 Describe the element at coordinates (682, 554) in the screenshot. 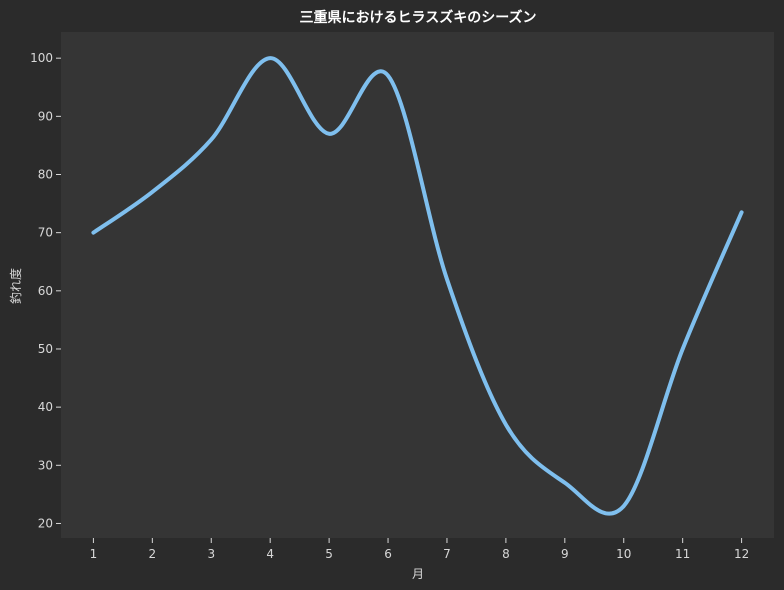

I see `x-tick-label: 11` at that location.